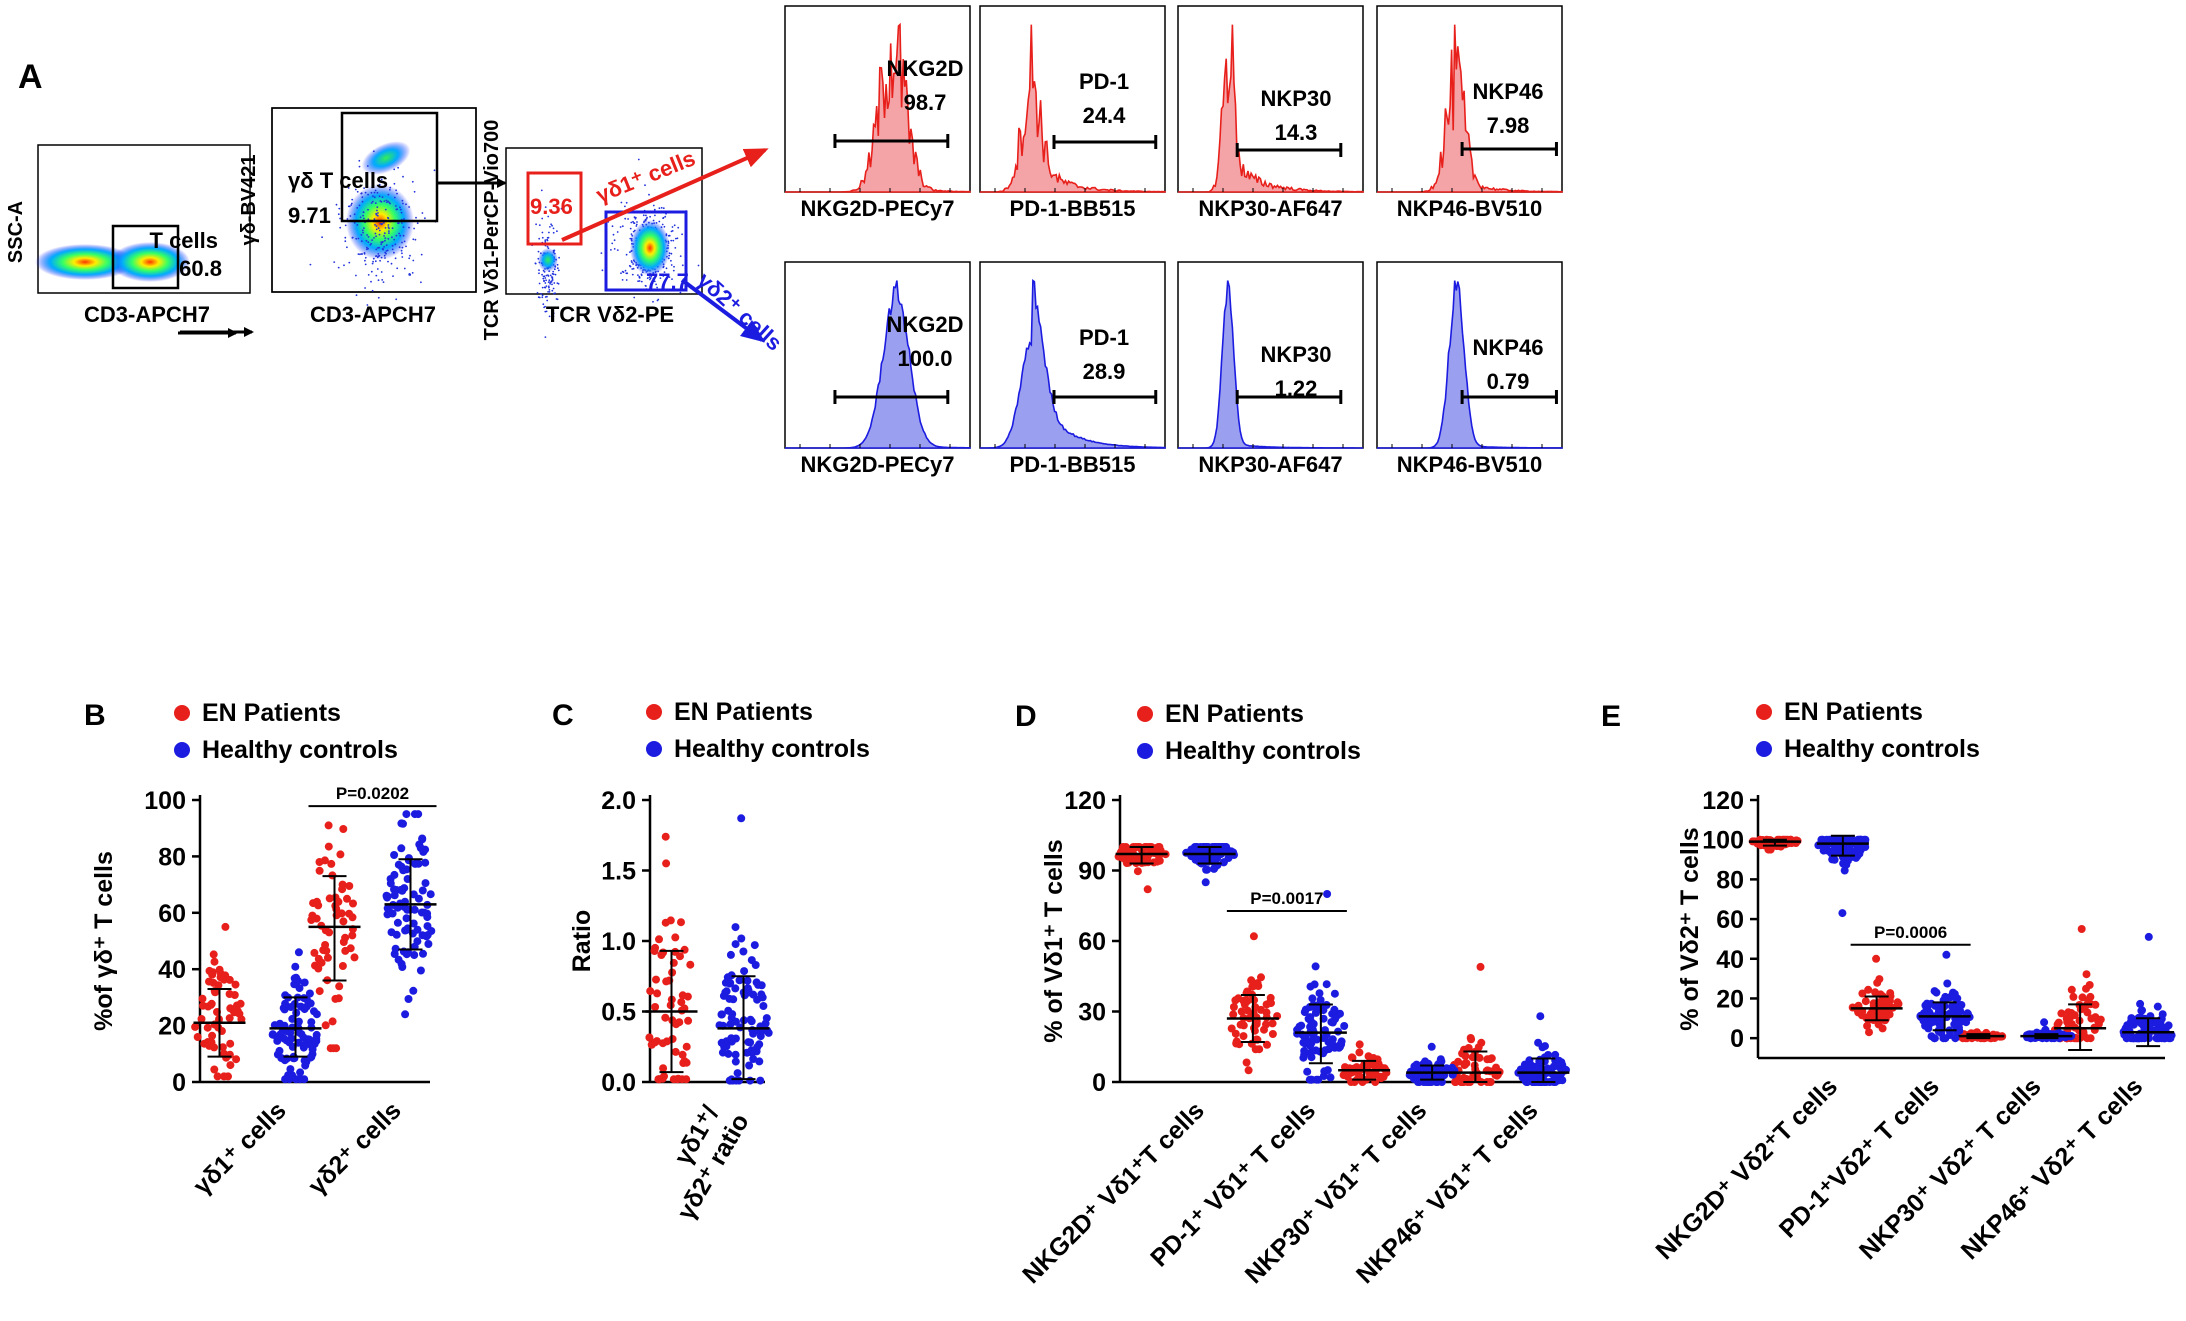 This screenshot has height=1321, width=2186. What do you see at coordinates (877, 464) in the screenshot?
I see `histogram-x-label: NKG2D-PECy7` at bounding box center [877, 464].